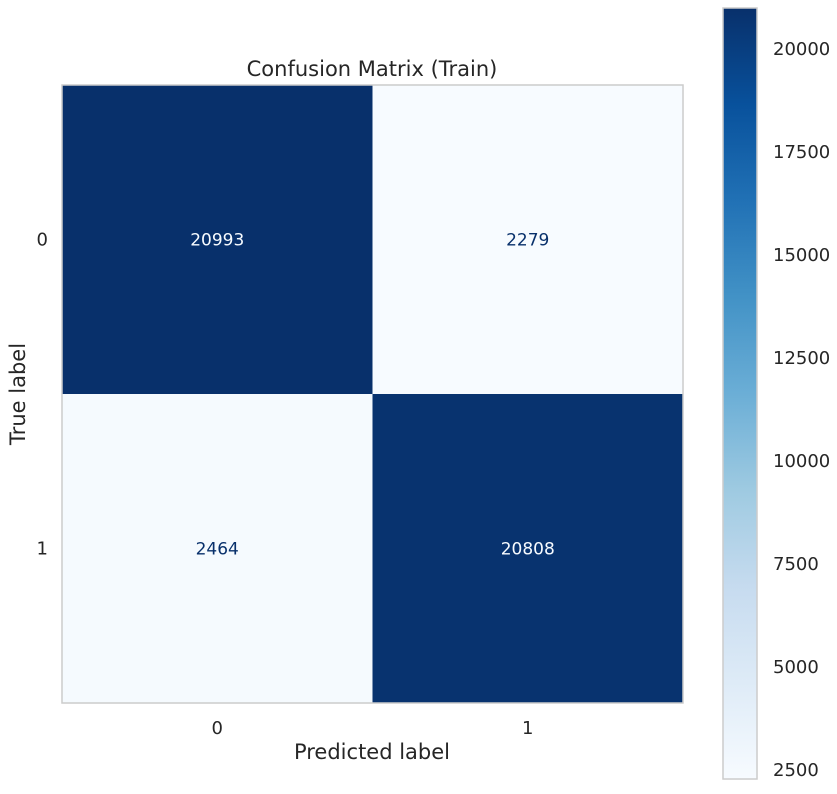 This screenshot has width=837, height=794. I want to click on cell-value-label: 20808, so click(528, 550).